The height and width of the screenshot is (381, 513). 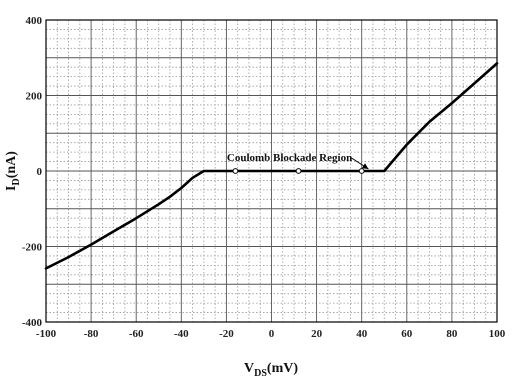 I want to click on series-markers, so click(x=298, y=171).